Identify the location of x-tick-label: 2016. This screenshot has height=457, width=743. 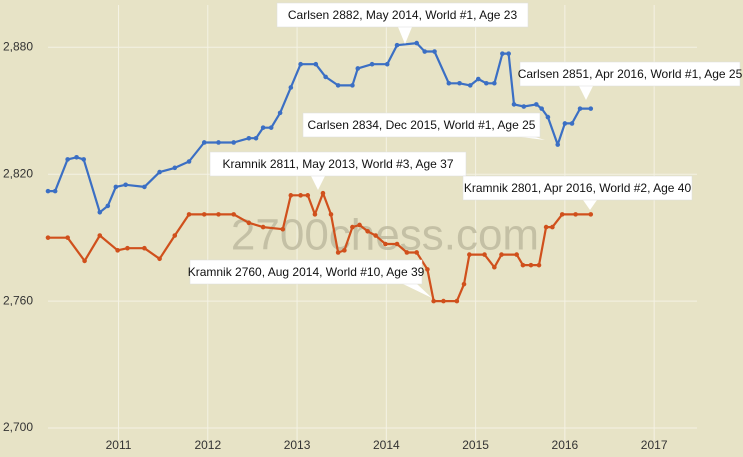
(565, 445).